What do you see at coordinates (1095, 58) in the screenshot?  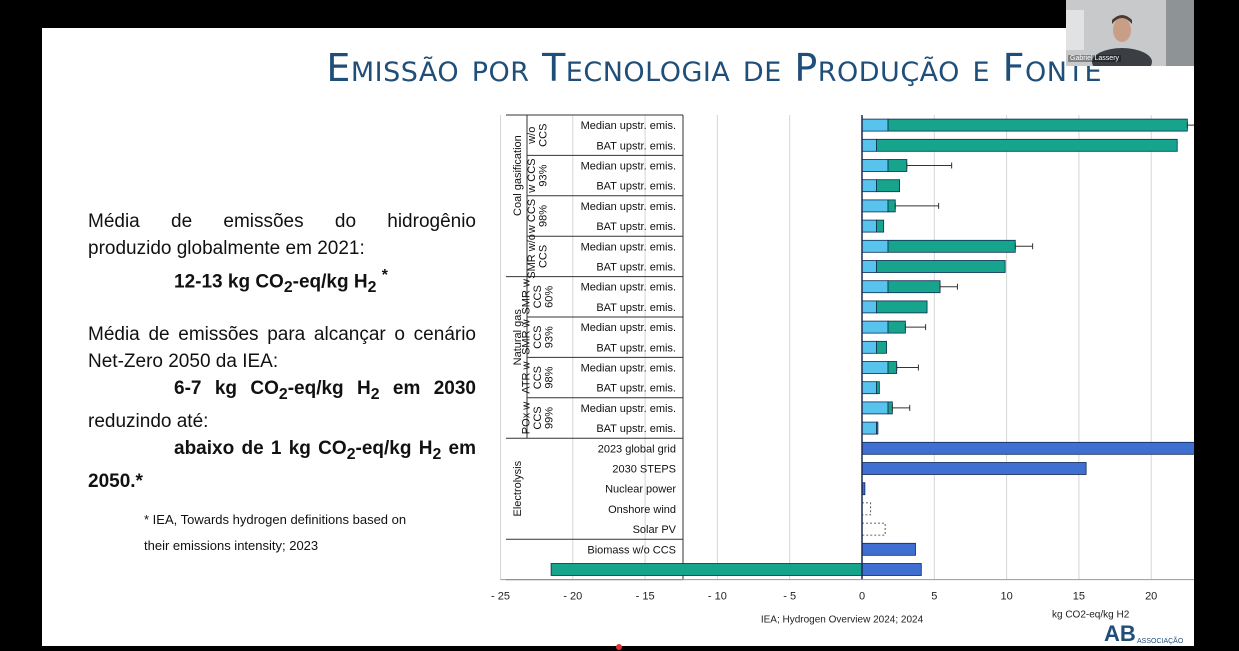 I see `participant-name: Gabriel Lassery` at bounding box center [1095, 58].